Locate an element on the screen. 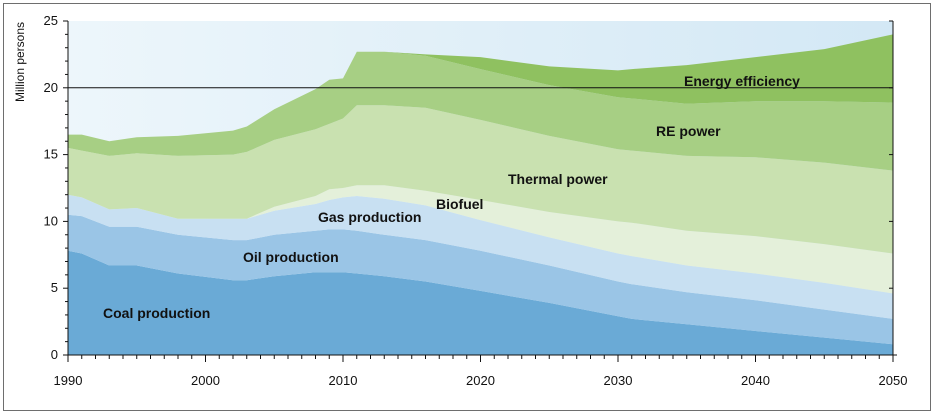 This screenshot has height=416, width=936. y-tick-label: 20 is located at coordinates (51, 87).